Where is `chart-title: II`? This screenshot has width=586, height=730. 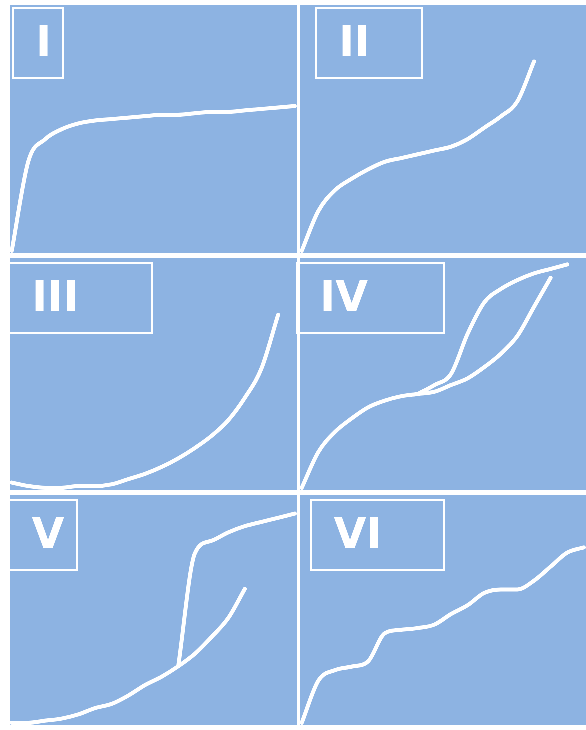 chart-title: II is located at coordinates (369, 43).